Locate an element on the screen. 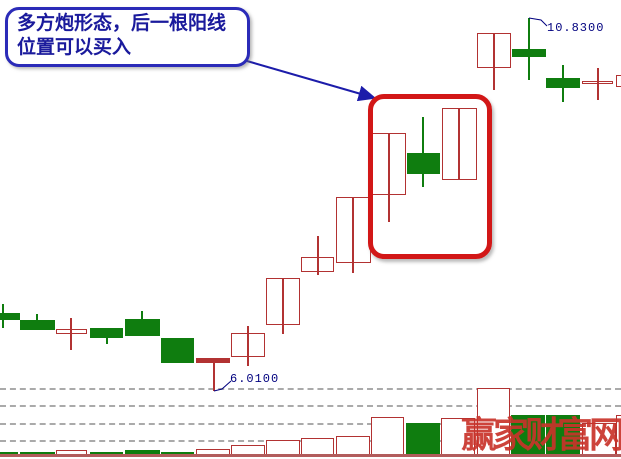  high-price-label: 10.8300 is located at coordinates (576, 28).